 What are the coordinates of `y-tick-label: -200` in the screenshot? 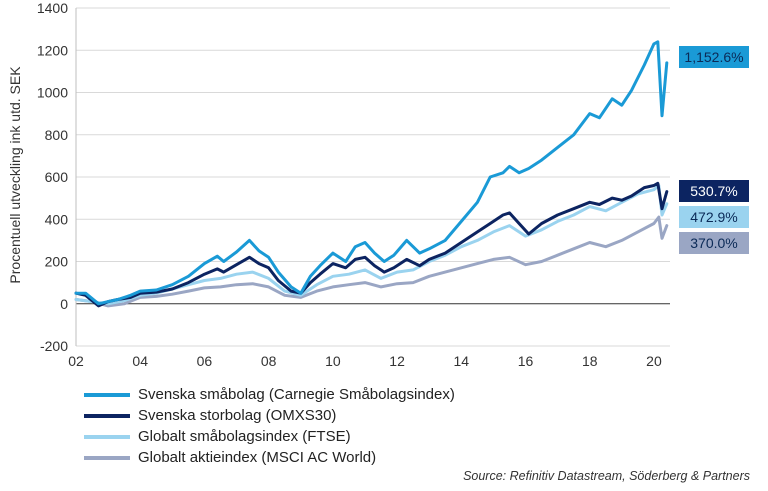 It's located at (54, 346).